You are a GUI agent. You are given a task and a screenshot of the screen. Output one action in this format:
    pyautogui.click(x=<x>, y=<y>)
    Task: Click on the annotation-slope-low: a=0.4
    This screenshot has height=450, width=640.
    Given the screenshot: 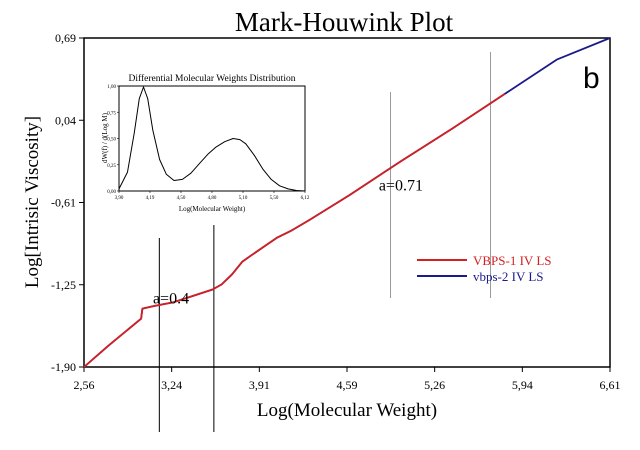 What is the action you would take?
    pyautogui.click(x=171, y=298)
    